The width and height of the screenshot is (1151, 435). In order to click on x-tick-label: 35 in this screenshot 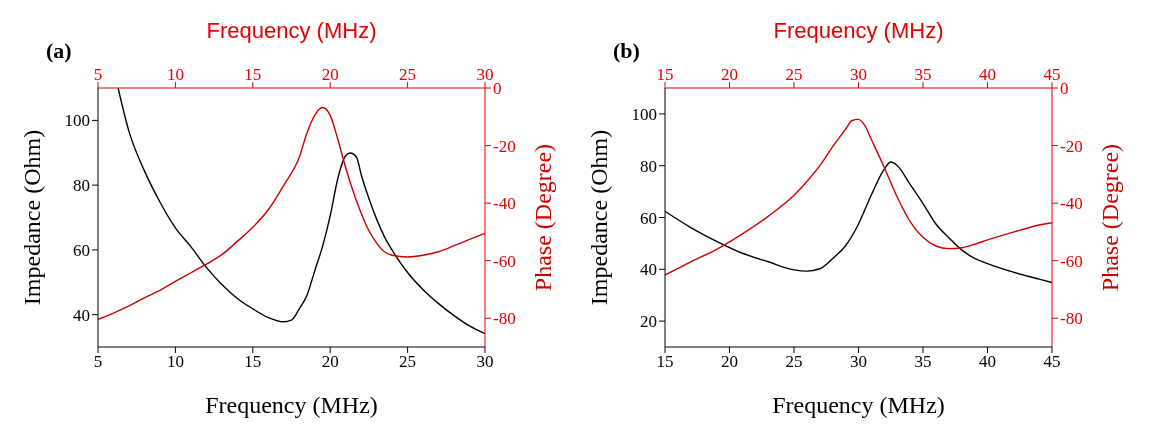, I will do `click(923, 74)`.